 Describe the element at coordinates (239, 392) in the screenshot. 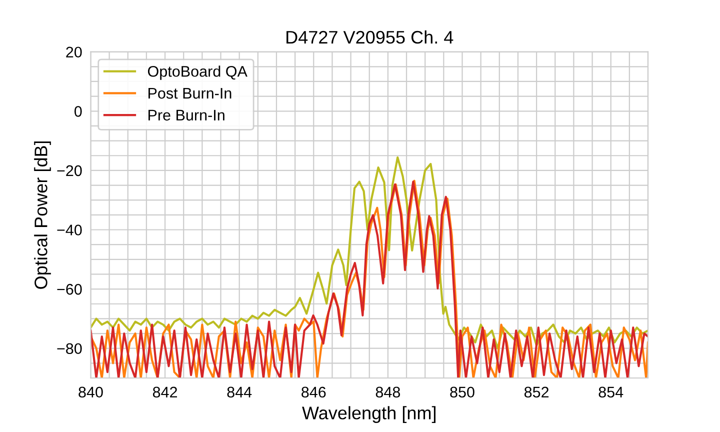

I see `x-tick-label: 844` at that location.